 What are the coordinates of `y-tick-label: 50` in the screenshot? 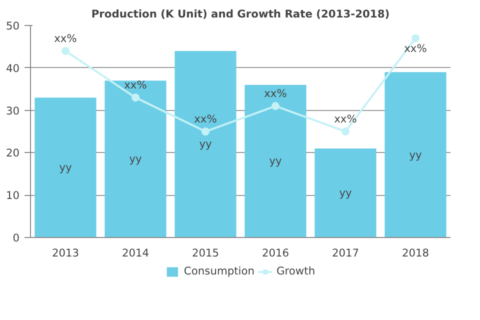 It's located at (13, 26).